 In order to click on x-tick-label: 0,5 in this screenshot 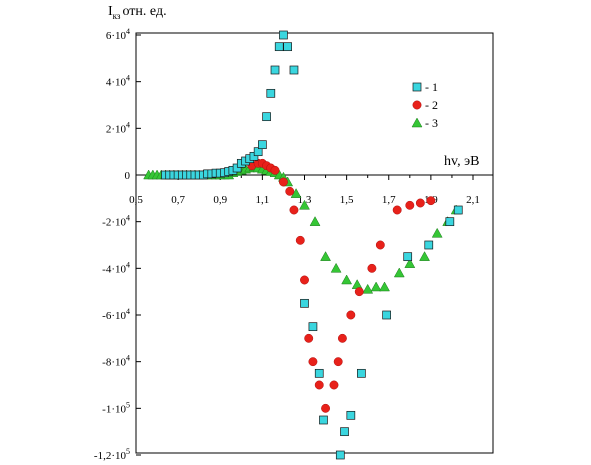, I will do `click(136, 200)`.